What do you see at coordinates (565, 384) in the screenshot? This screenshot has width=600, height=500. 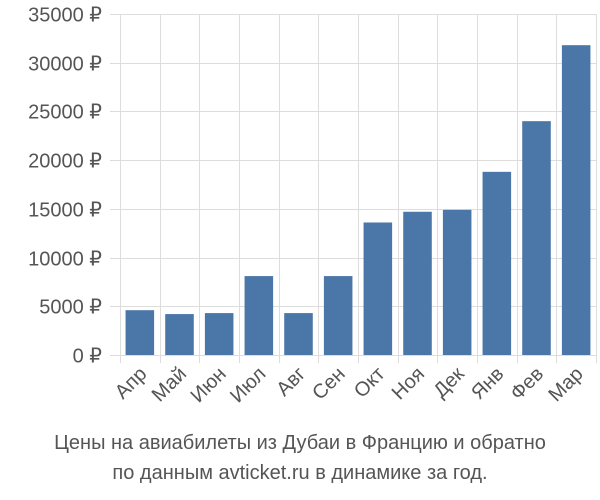 I see `x-tick-label: Мар` at bounding box center [565, 384].